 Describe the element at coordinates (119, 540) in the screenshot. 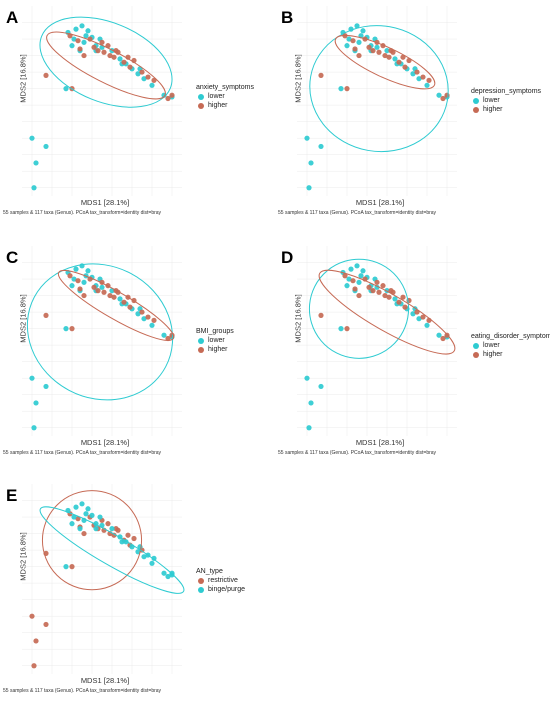

I see `series-binge-purge` at that location.